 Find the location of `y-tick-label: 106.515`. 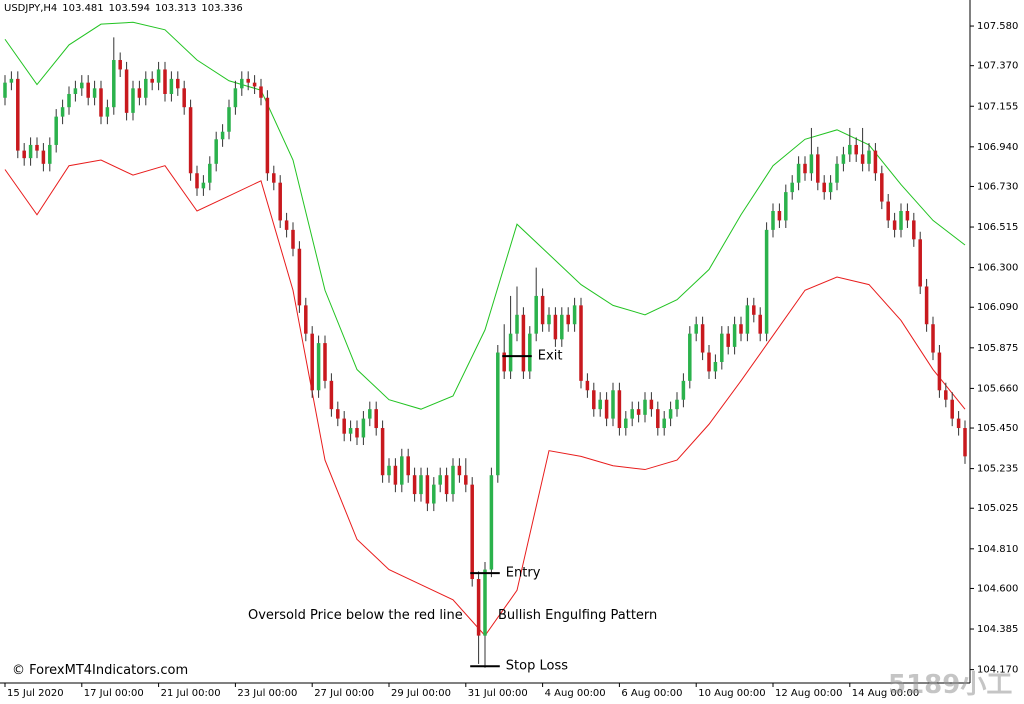

y-tick-label: 106.515 is located at coordinates (997, 227).